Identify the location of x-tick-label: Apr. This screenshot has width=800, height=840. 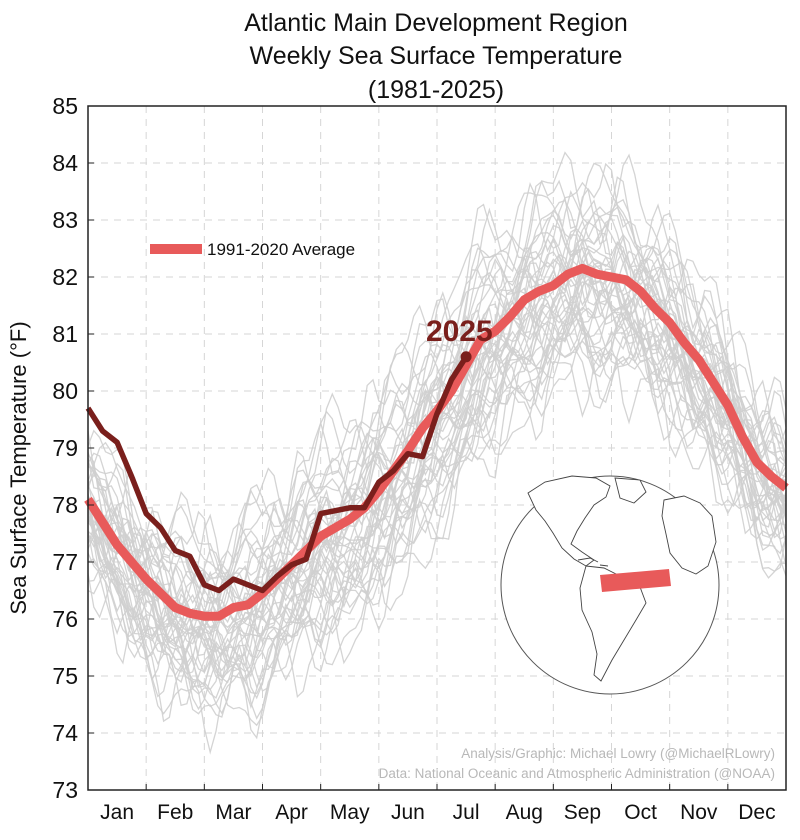
(291, 812).